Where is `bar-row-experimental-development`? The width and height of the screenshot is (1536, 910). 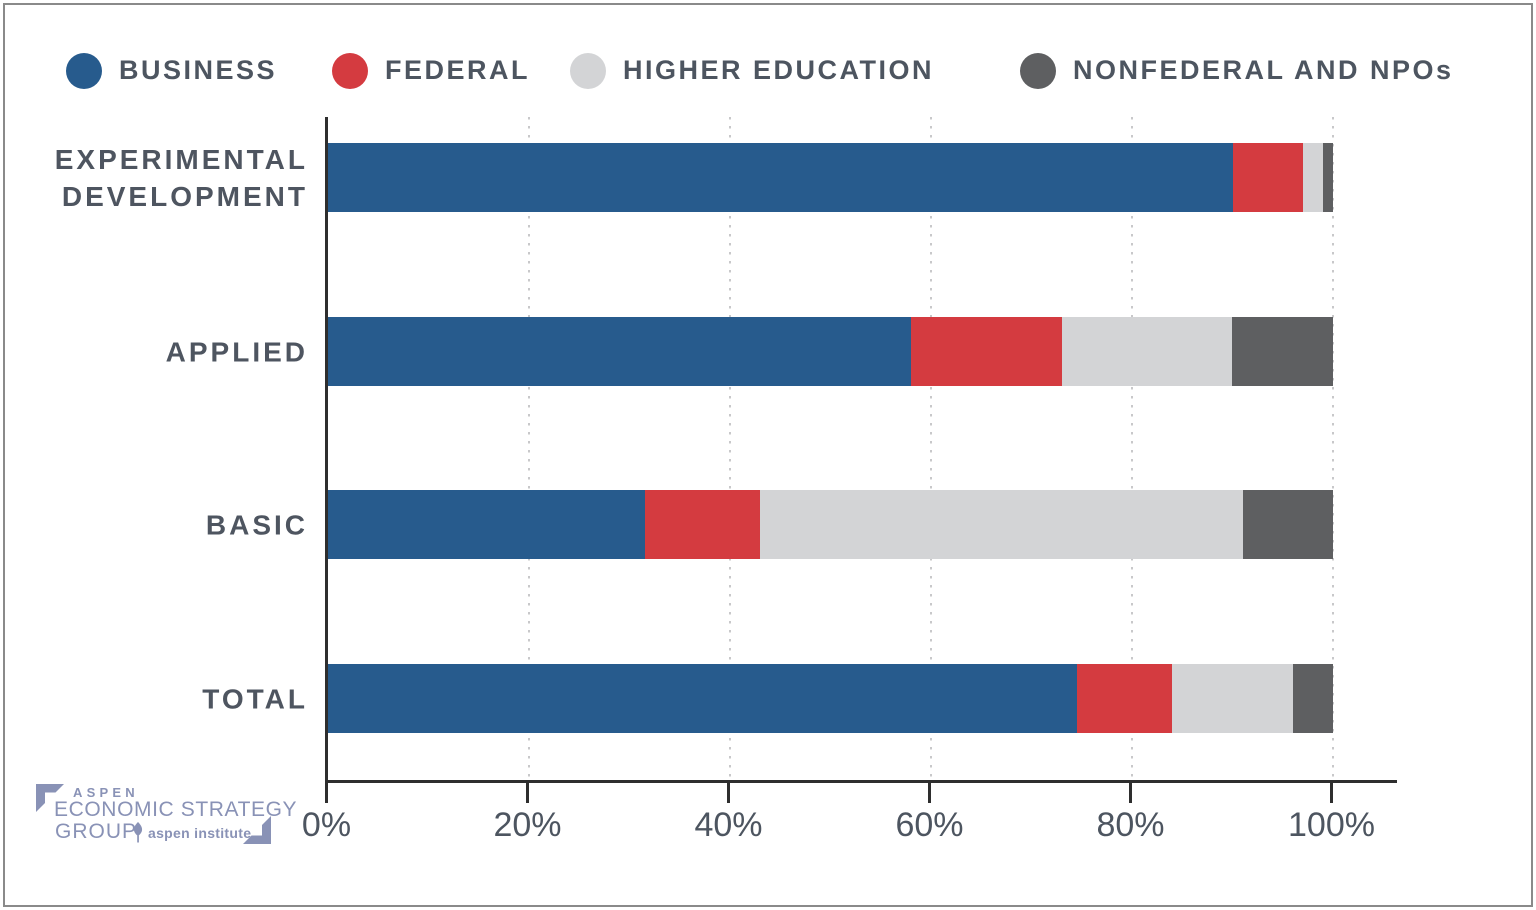 bar-row-experimental-development is located at coordinates (830, 177).